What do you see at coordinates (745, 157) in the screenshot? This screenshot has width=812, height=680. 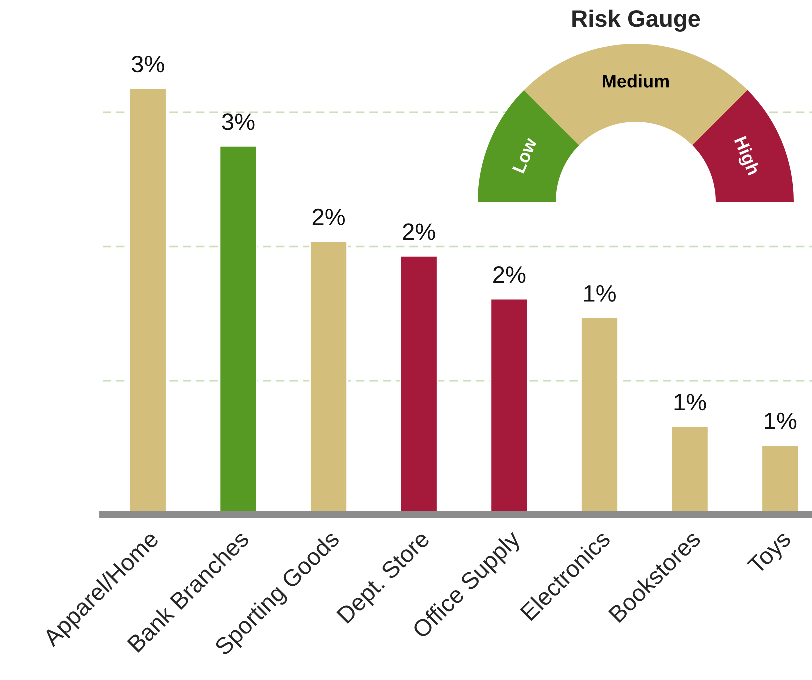 I see `slice-label: High` at bounding box center [745, 157].